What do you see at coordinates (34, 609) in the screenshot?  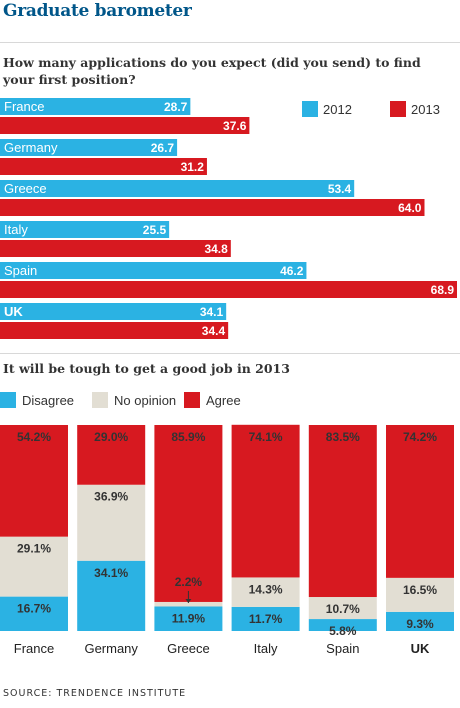 I see `value-label-france-disagree: 16.7%` at bounding box center [34, 609].